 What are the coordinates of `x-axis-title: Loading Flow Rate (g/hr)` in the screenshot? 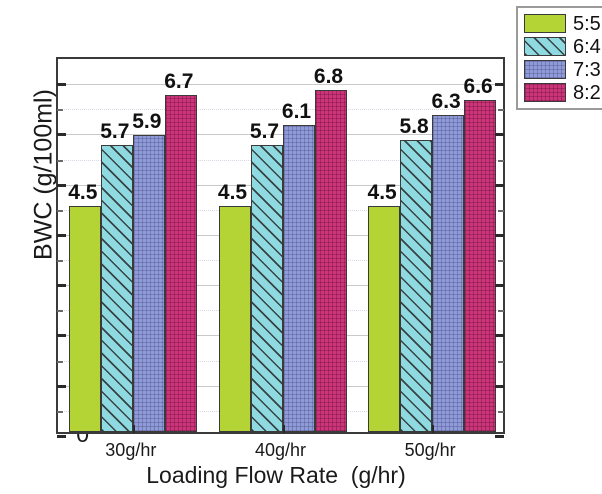 It's located at (276, 475).